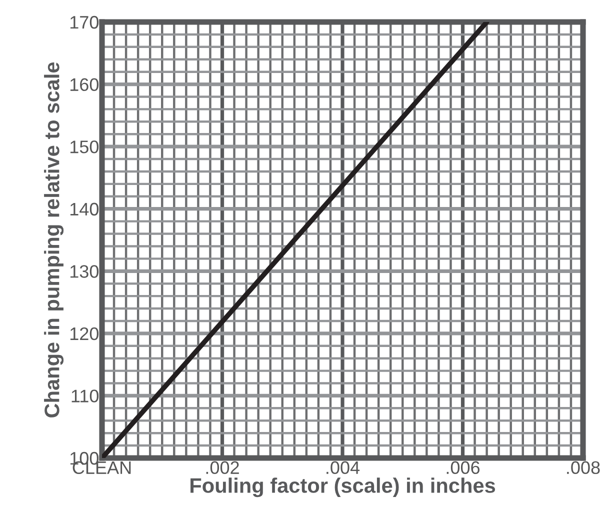 Image resolution: width=610 pixels, height=523 pixels. What do you see at coordinates (84, 333) in the screenshot?
I see `y-tick-label: 120` at bounding box center [84, 333].